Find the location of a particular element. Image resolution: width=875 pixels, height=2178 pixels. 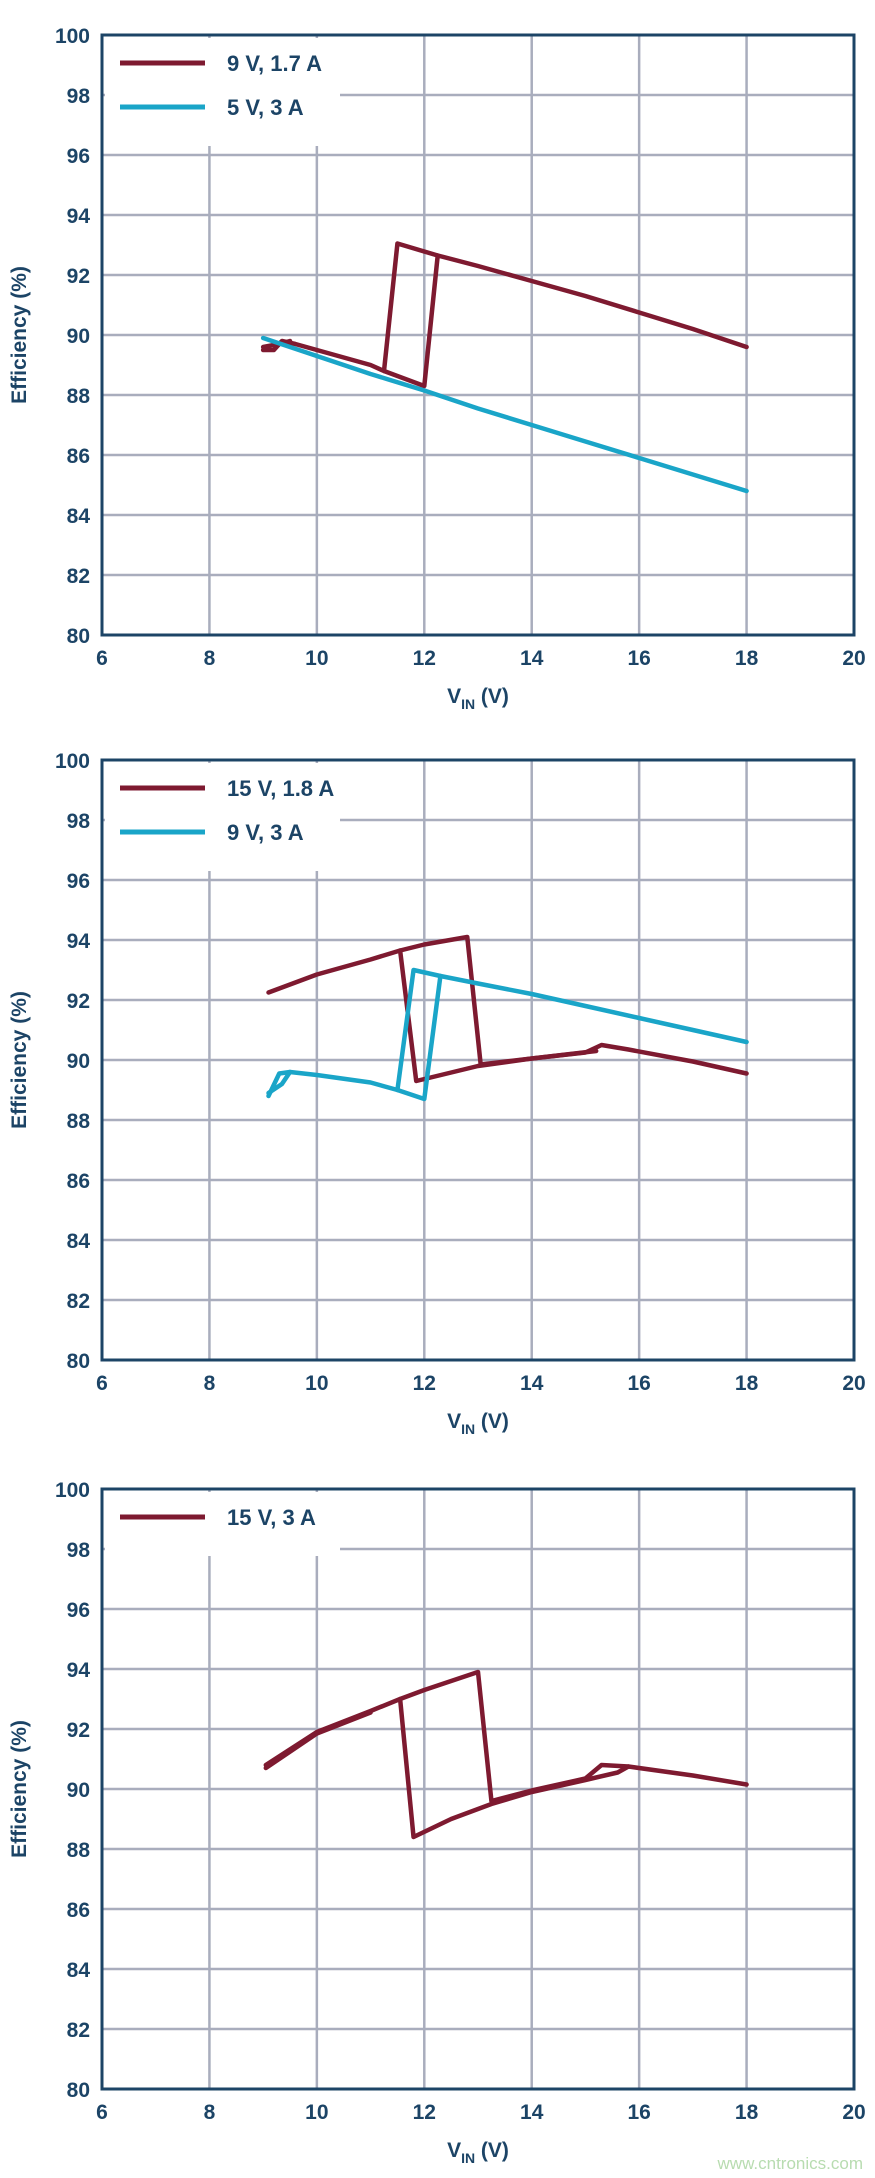

watermark: www.cntronics.com is located at coordinates (790, 2163).